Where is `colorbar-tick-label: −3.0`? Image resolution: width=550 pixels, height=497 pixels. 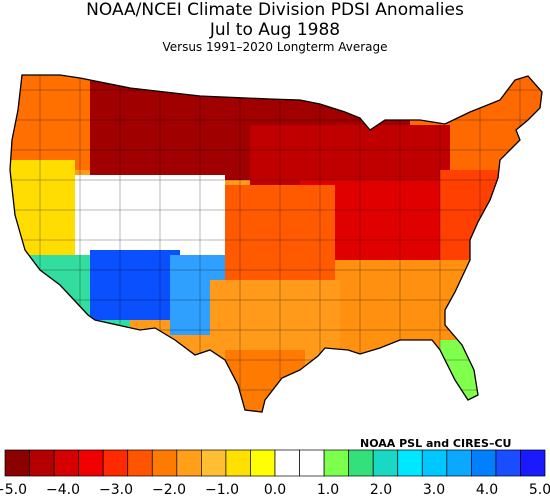 colorbar-tick-label: −3.0 is located at coordinates (116, 489).